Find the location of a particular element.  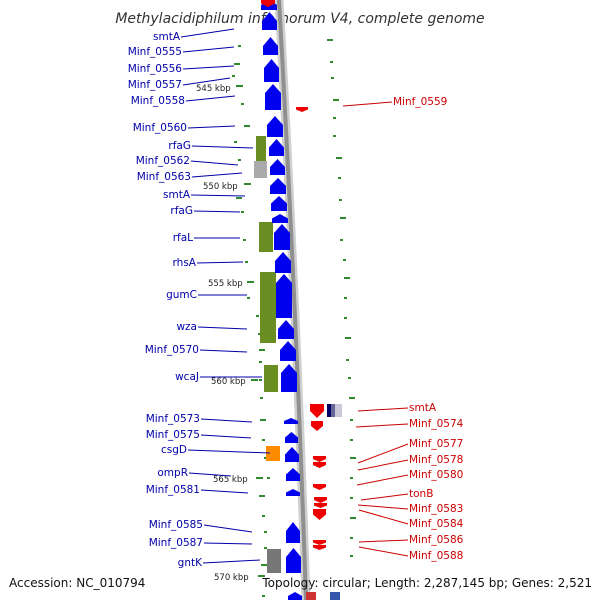

kbp-tick-label: 545 kbp is located at coordinates (213, 89).